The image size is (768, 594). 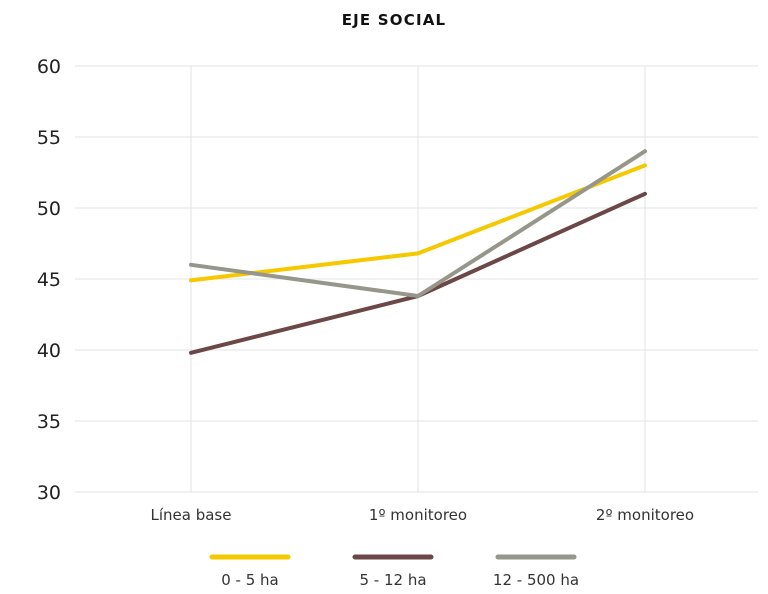 What do you see at coordinates (49, 493) in the screenshot?
I see `y-tick-label: 30` at bounding box center [49, 493].